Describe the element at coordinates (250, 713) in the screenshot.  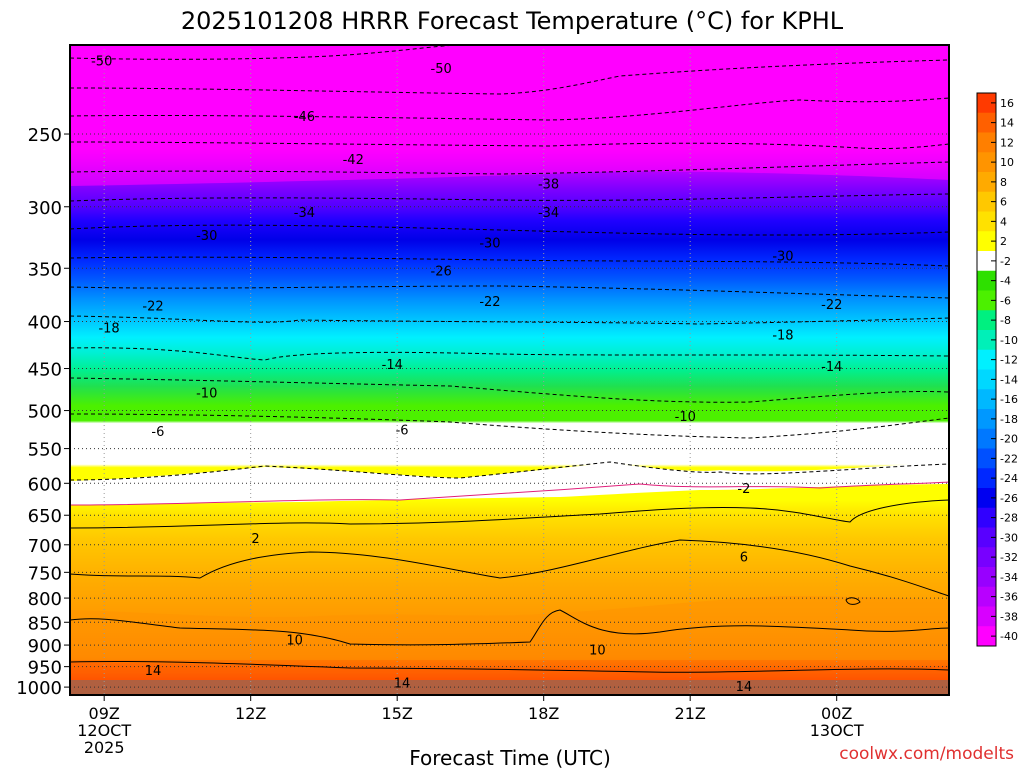
I see `x-tick-label: 12Z` at that location.